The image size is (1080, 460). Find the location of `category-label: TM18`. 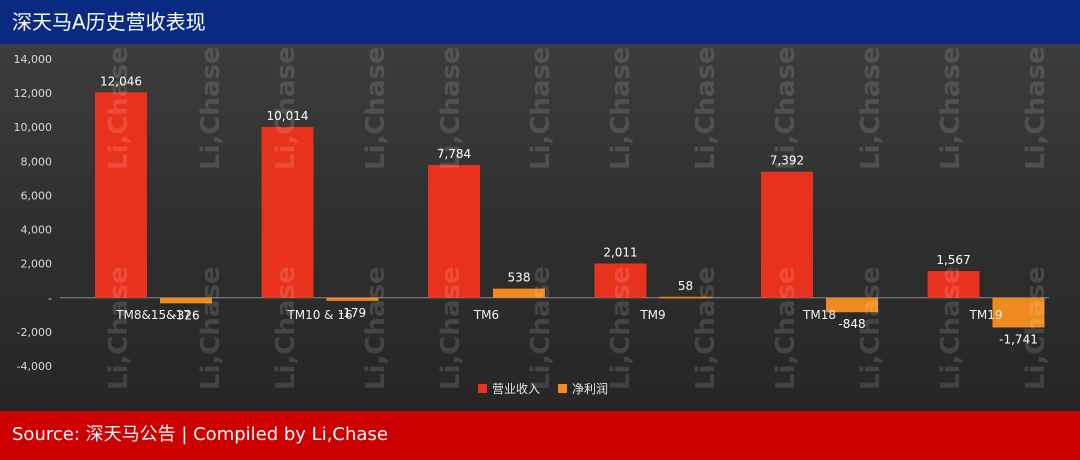

category-label: TM18 is located at coordinates (819, 315).